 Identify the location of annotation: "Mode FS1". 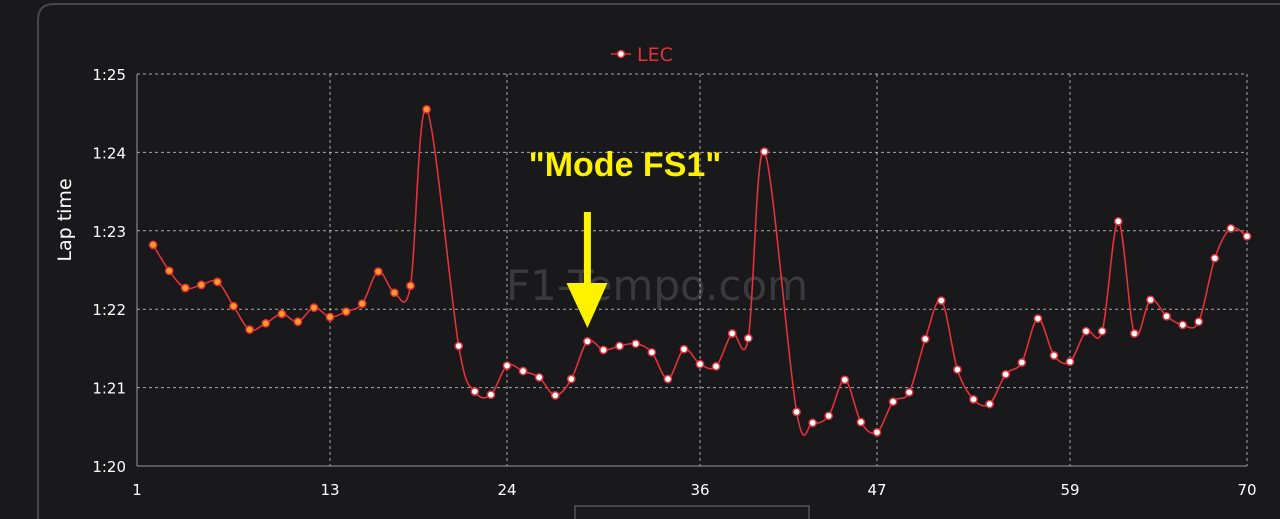
(625, 237).